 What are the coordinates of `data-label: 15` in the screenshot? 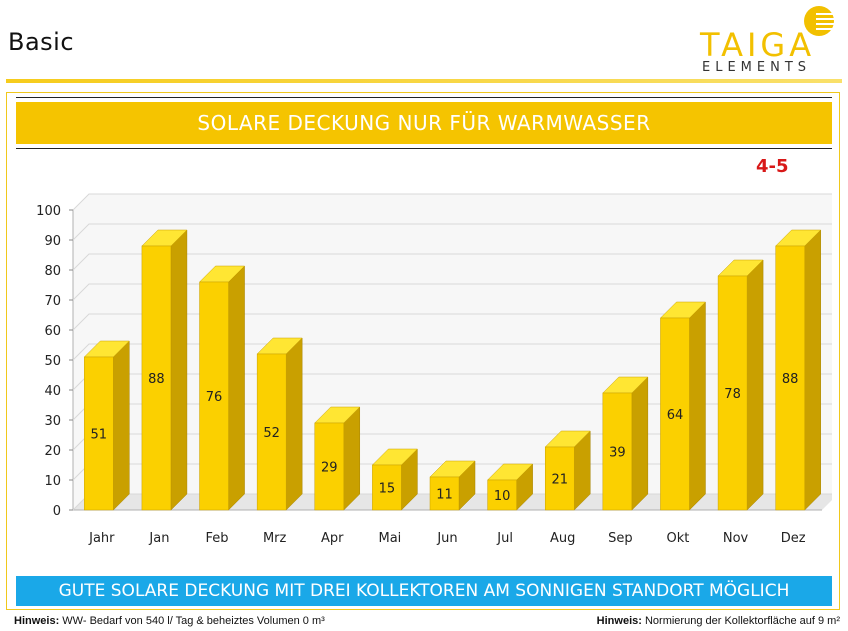 It's located at (387, 489).